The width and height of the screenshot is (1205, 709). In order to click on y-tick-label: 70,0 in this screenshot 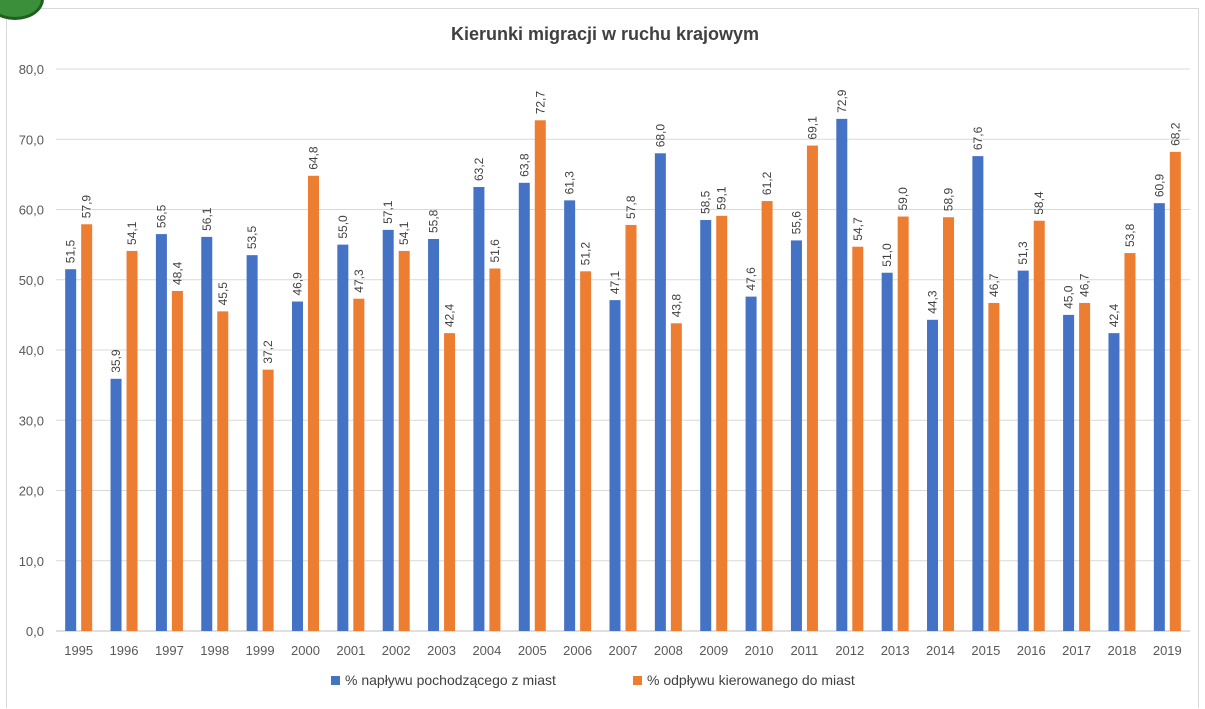, I will do `click(31, 139)`.